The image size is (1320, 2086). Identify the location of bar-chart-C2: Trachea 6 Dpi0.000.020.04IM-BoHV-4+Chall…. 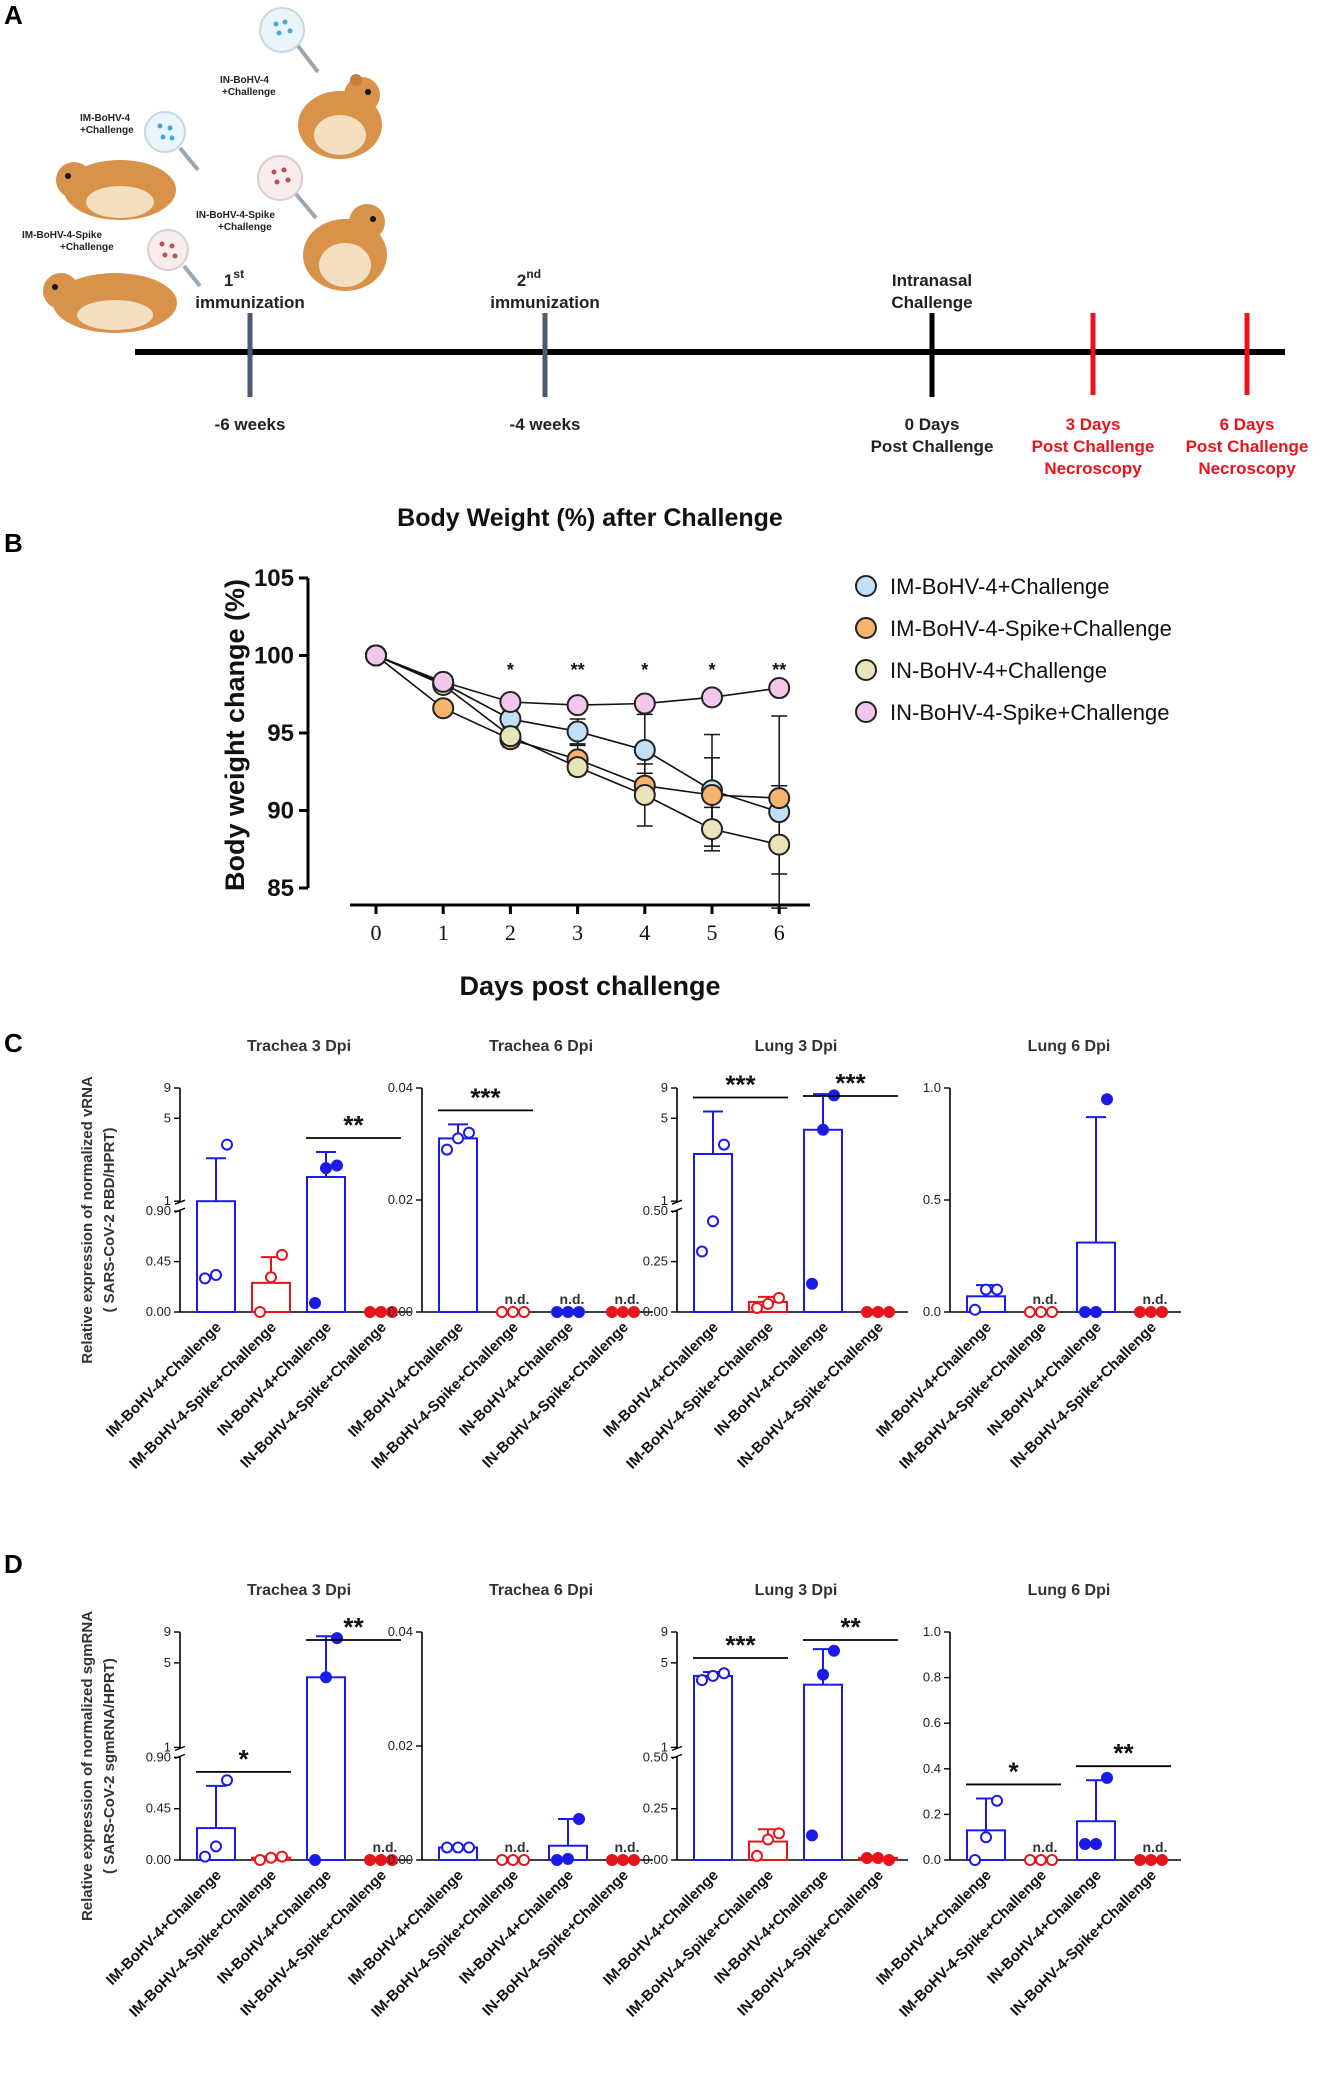
(499, 1255).